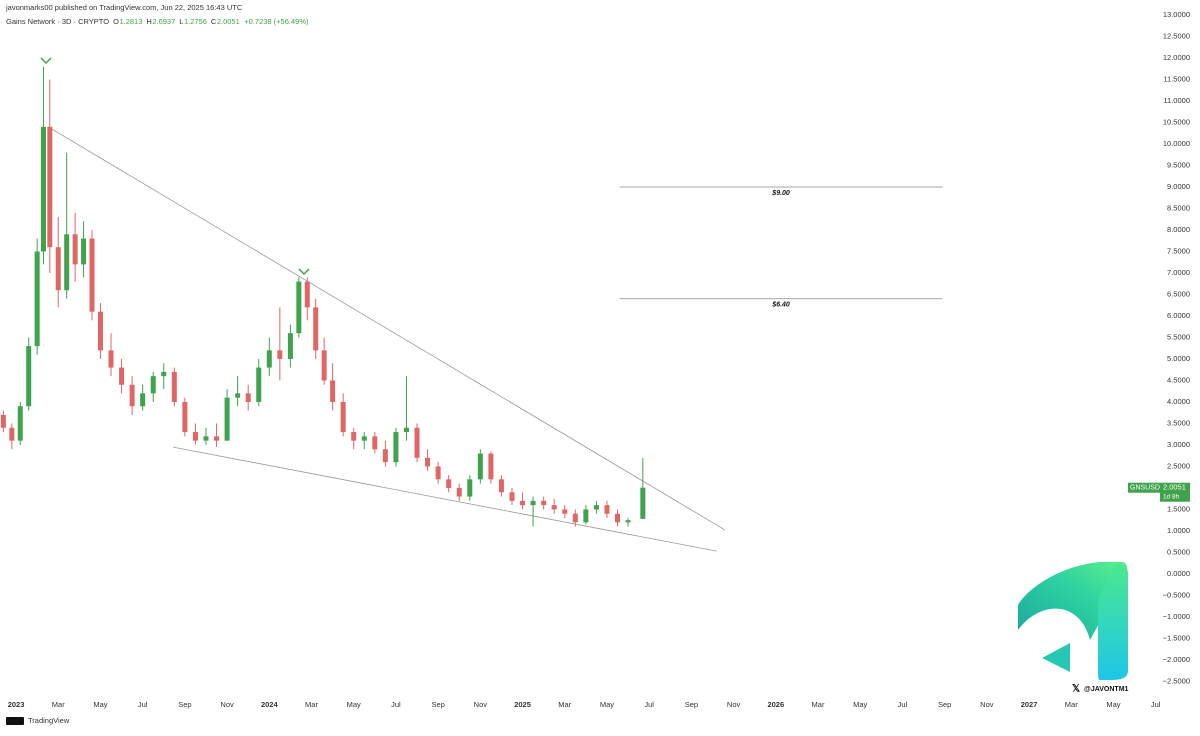 This screenshot has width=1200, height=736. I want to click on x-tick-label: 2023, so click(16, 704).